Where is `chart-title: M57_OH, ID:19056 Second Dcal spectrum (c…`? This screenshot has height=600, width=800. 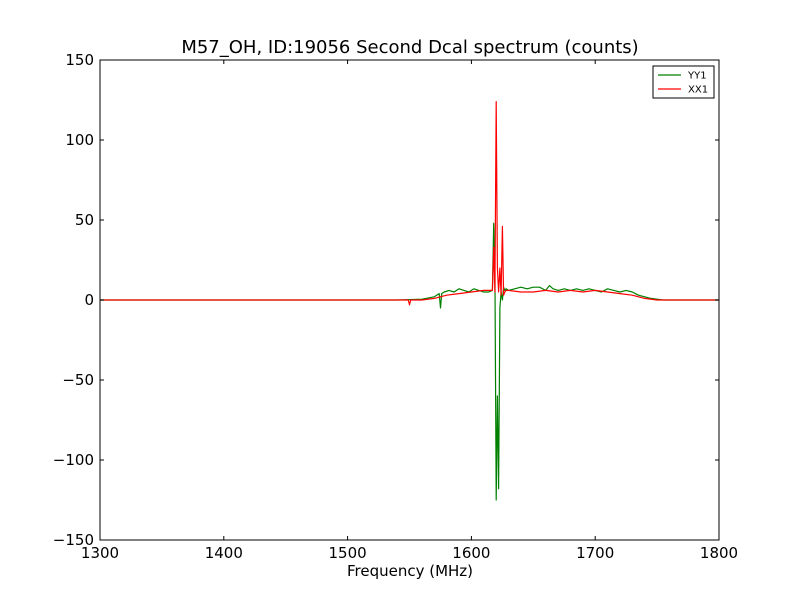 chart-title: M57_OH, ID:19056 Second Dcal spectrum (c… is located at coordinates (409, 47).